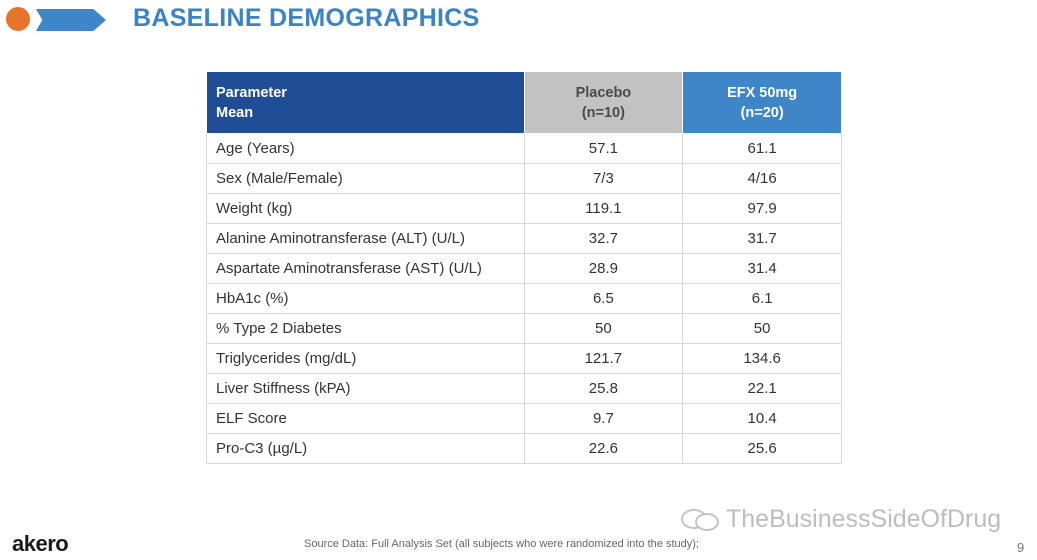 The height and width of the screenshot is (560, 1037). What do you see at coordinates (365, 298) in the screenshot?
I see `row-parameter: HbA1c (%)` at bounding box center [365, 298].